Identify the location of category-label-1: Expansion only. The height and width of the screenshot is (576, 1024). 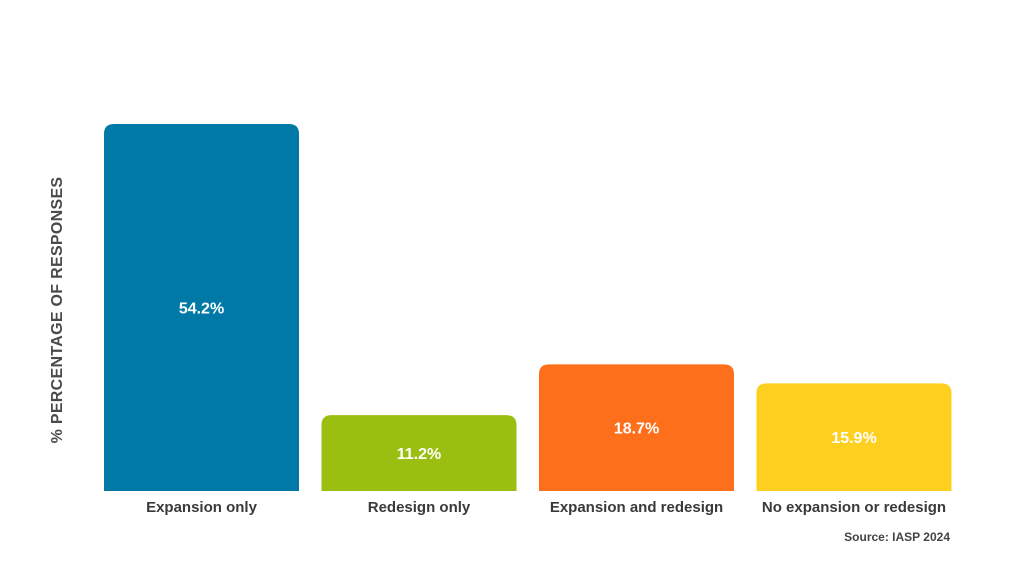
(202, 507).